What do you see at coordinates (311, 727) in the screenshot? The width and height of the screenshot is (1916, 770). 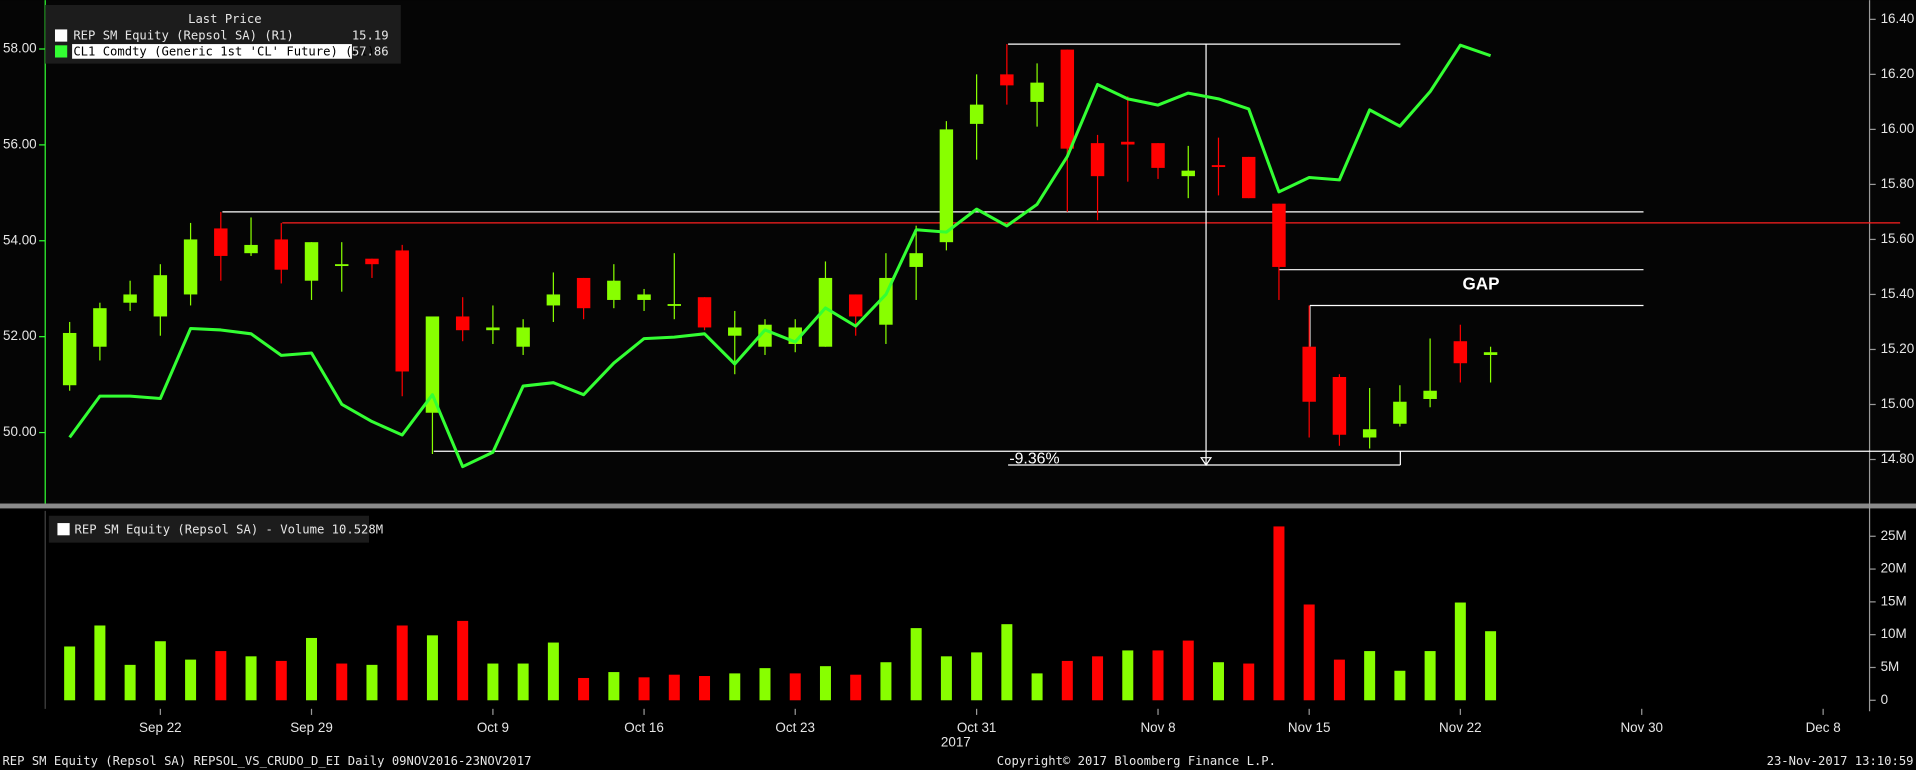 I see `x-tick-label: Sep 29` at bounding box center [311, 727].